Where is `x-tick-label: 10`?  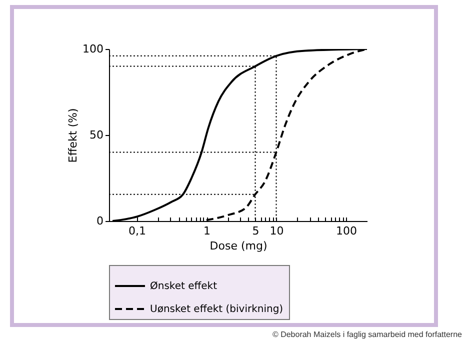
x-tick-label: 10 is located at coordinates (277, 231).